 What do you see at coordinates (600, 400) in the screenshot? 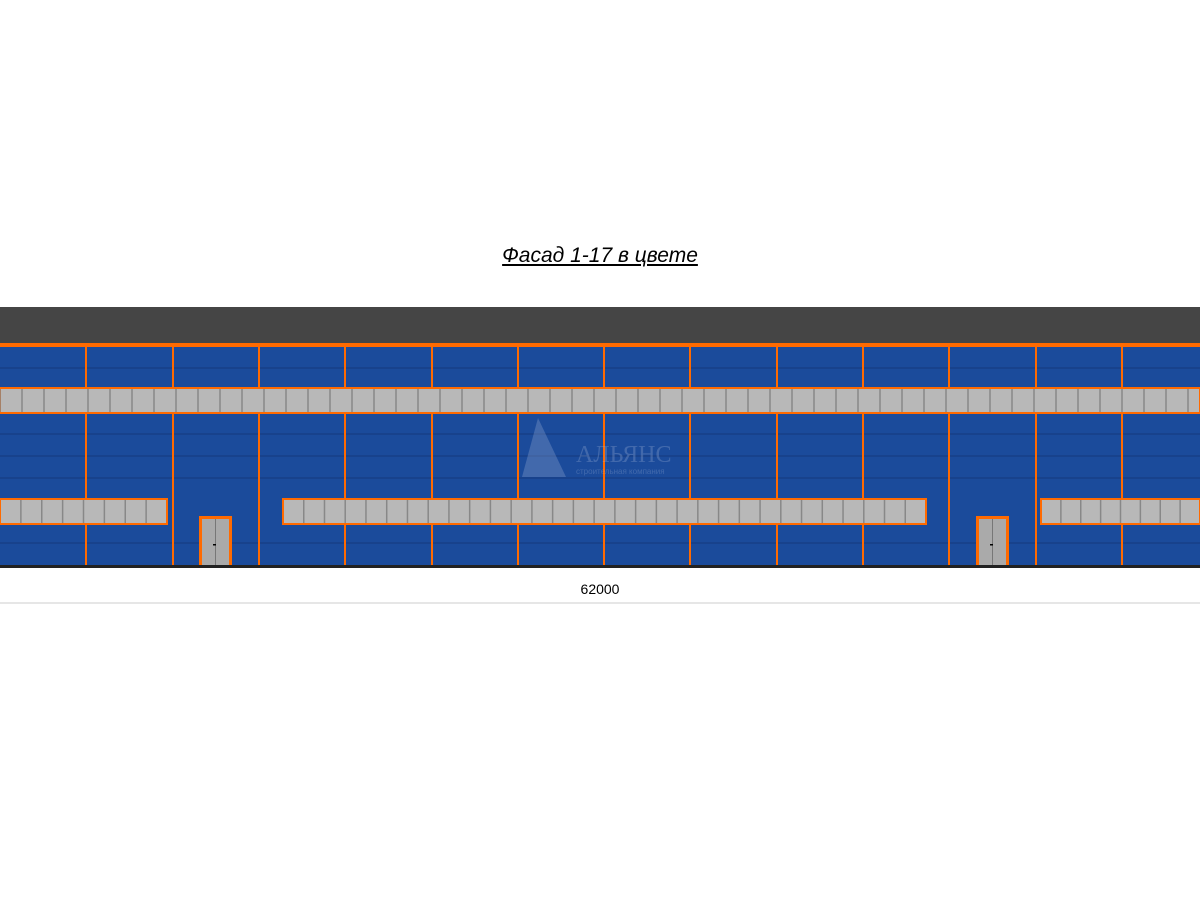
I see `upper-window-strip` at bounding box center [600, 400].